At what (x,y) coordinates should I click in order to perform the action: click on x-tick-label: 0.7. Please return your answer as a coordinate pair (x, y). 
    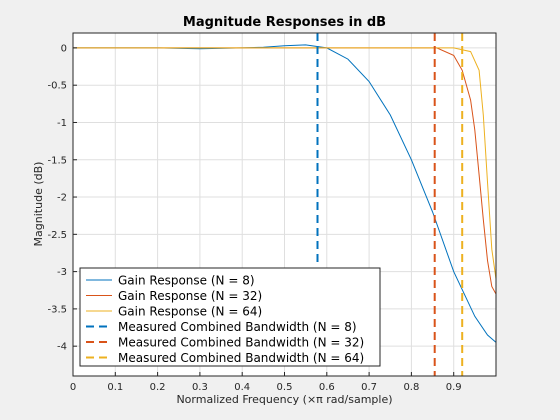
    Looking at the image, I should click on (369, 387).